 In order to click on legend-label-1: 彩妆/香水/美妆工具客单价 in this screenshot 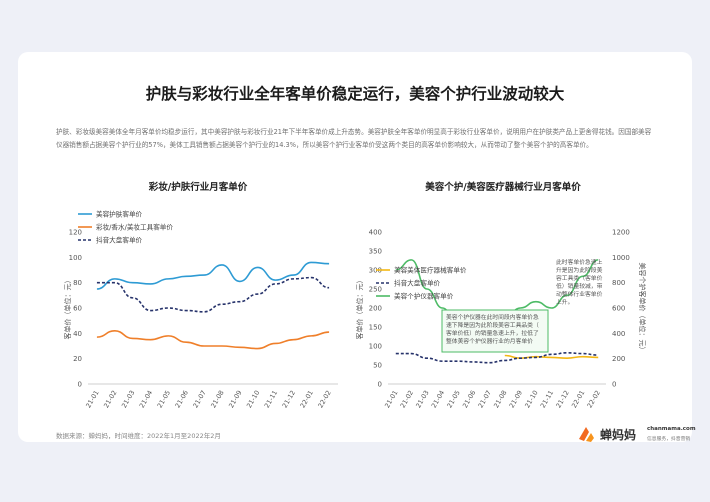, I will do `click(134, 227)`.